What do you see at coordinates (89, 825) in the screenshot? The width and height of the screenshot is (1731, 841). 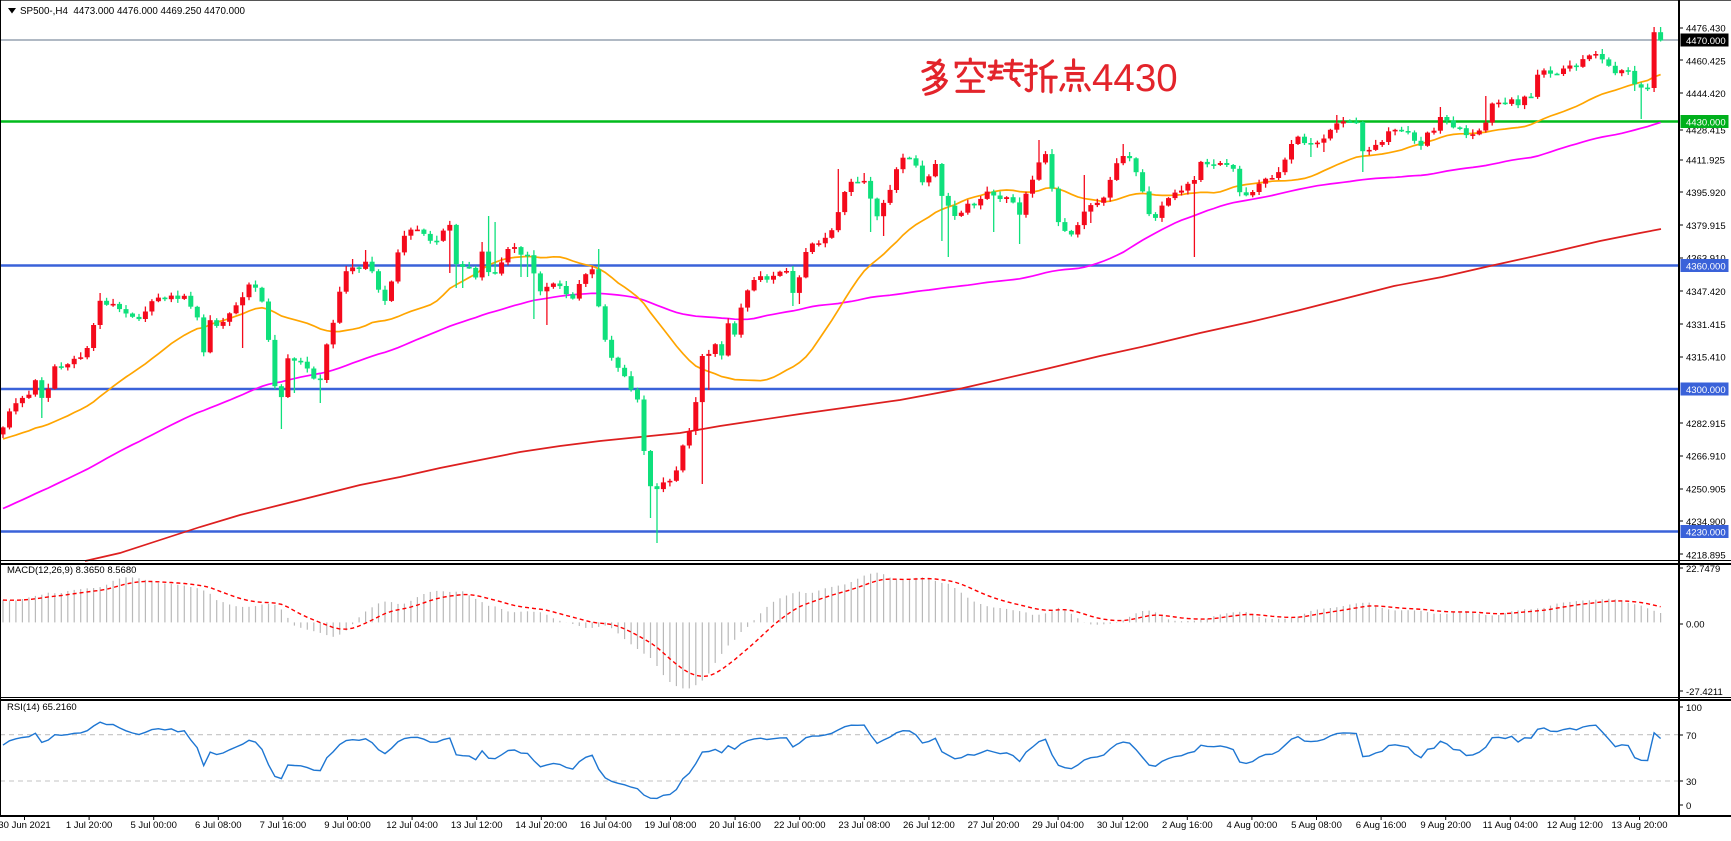 I see `svg-text: 1 Jul 20:00` at bounding box center [89, 825].